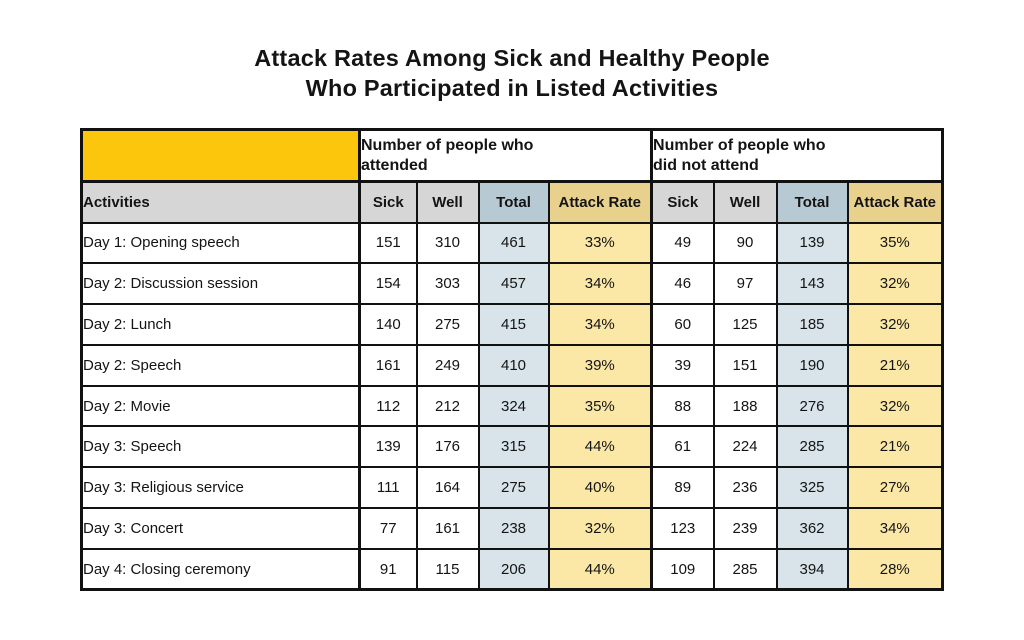  I want to click on column-header-activities: Activities, so click(220, 202).